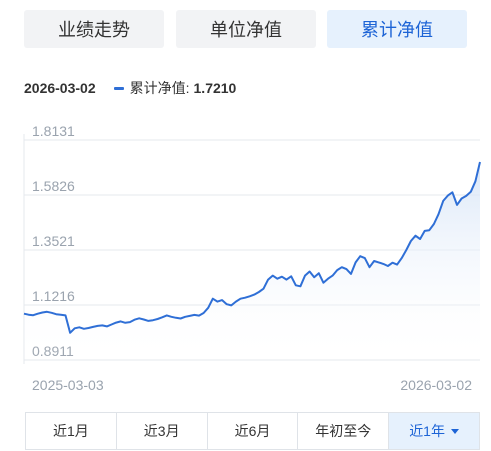  I want to click on range-ytd-button: 年初至今, so click(344, 431).